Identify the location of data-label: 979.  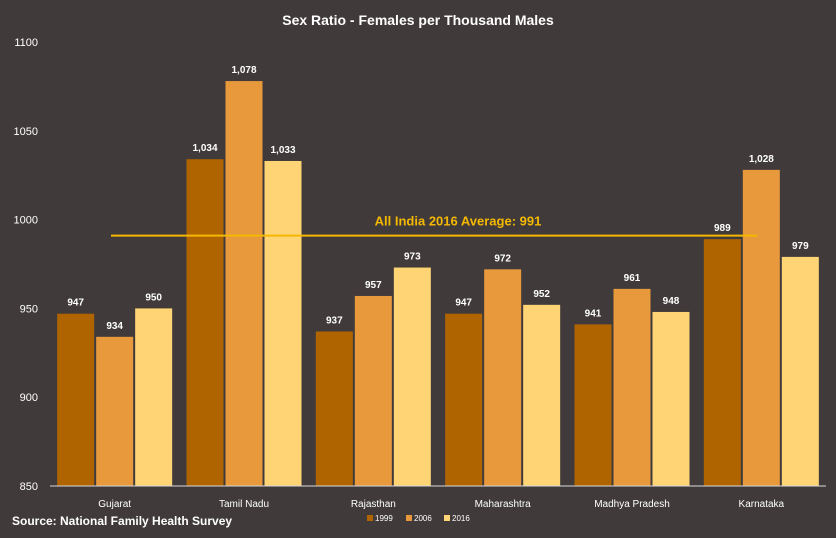
(800, 246).